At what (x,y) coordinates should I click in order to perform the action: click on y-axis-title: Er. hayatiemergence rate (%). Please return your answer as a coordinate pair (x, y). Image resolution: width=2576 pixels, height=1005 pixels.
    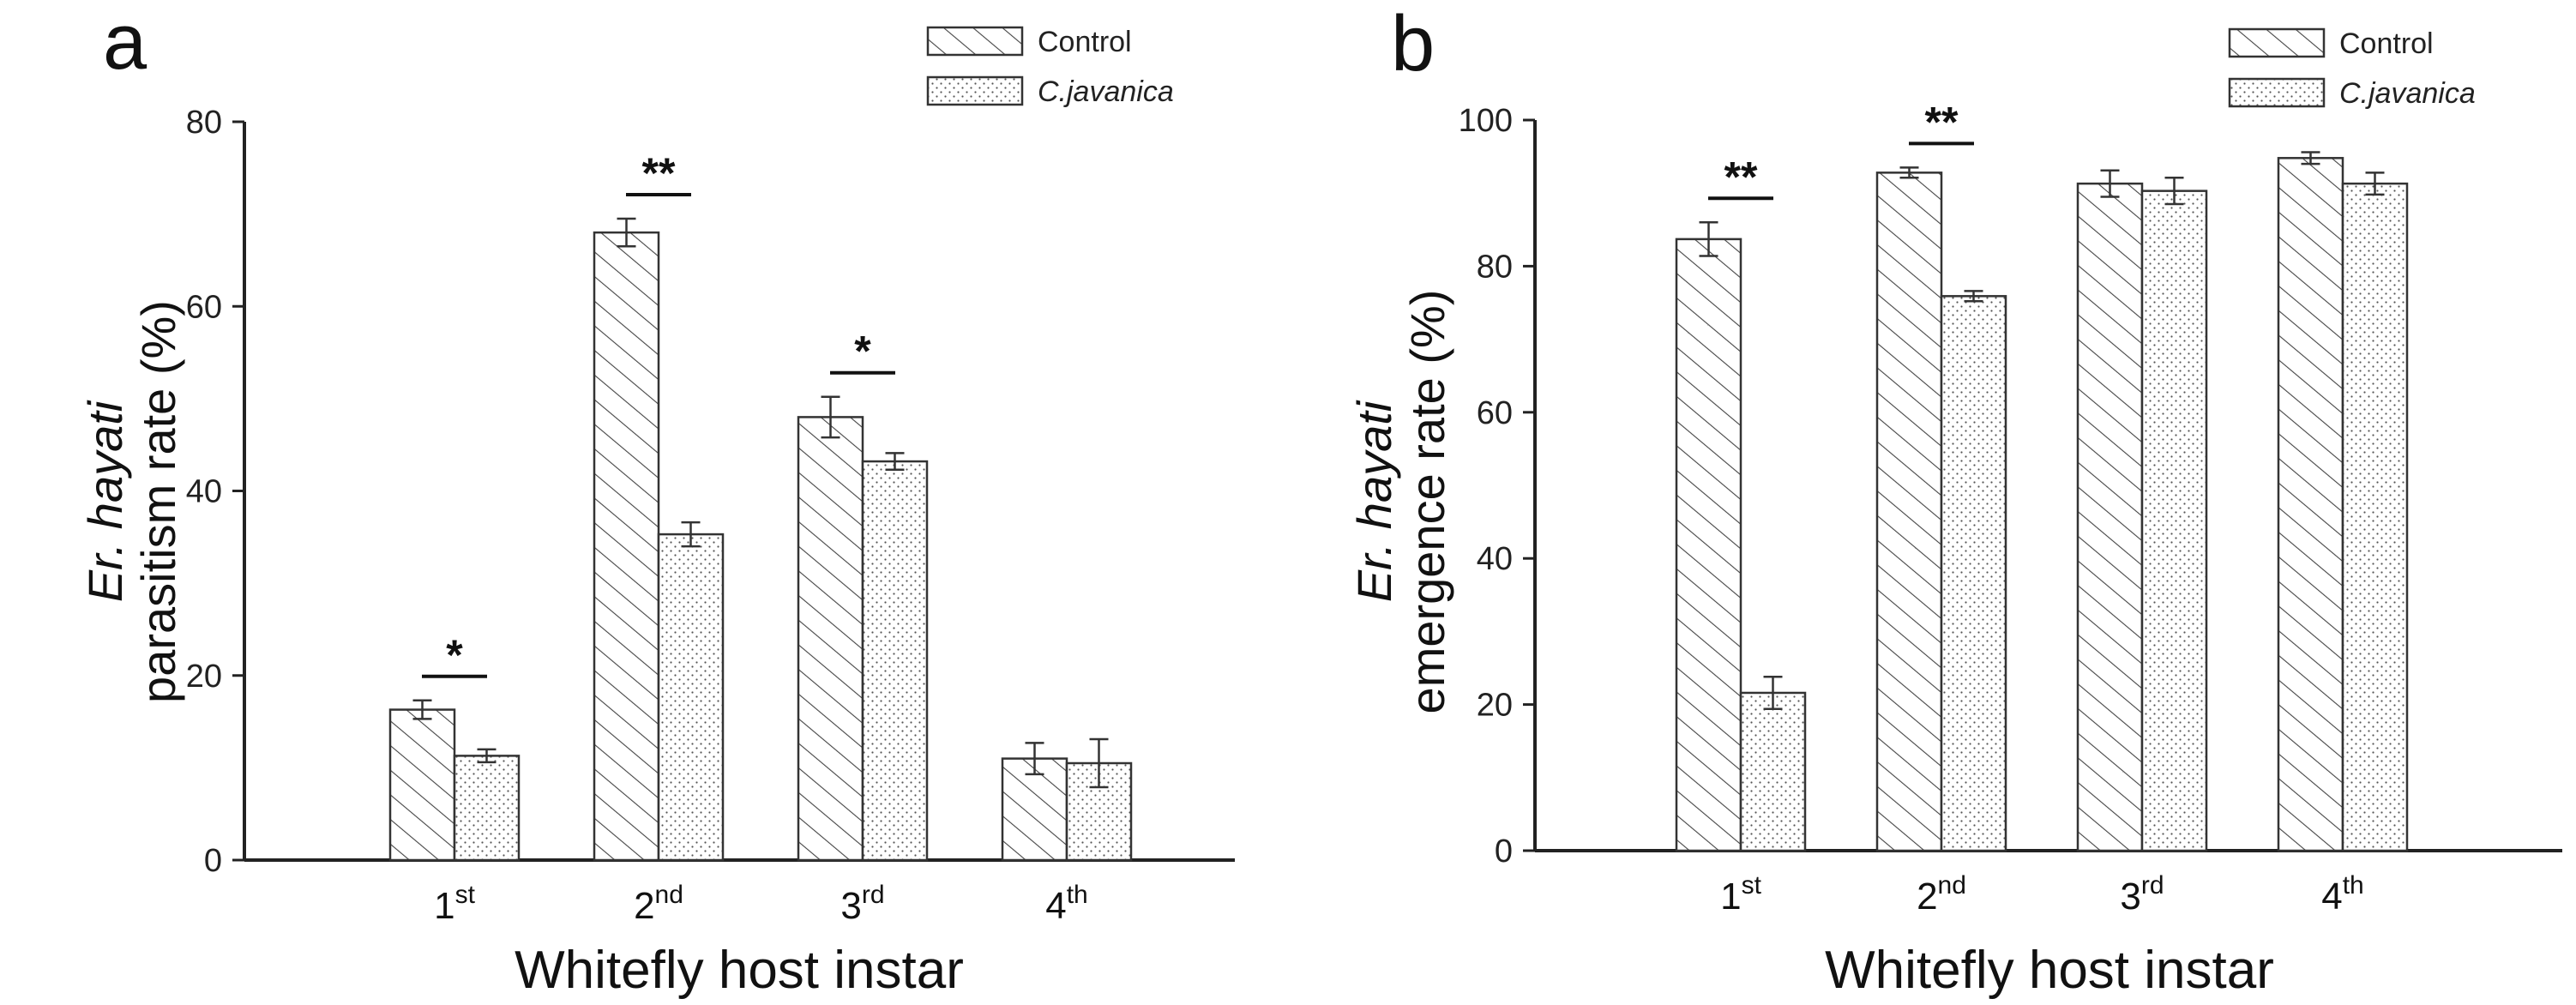
    Looking at the image, I should click on (1400, 502).